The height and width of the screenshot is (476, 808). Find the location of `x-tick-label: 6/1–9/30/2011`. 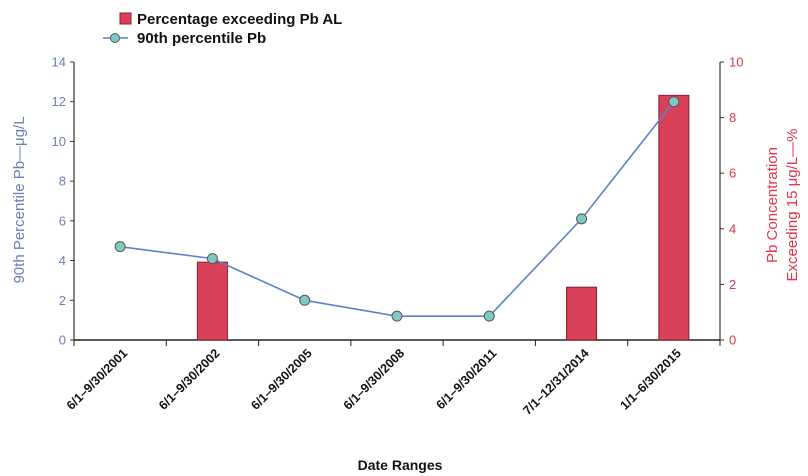

x-tick-label: 6/1–9/30/2011 is located at coordinates (466, 379).